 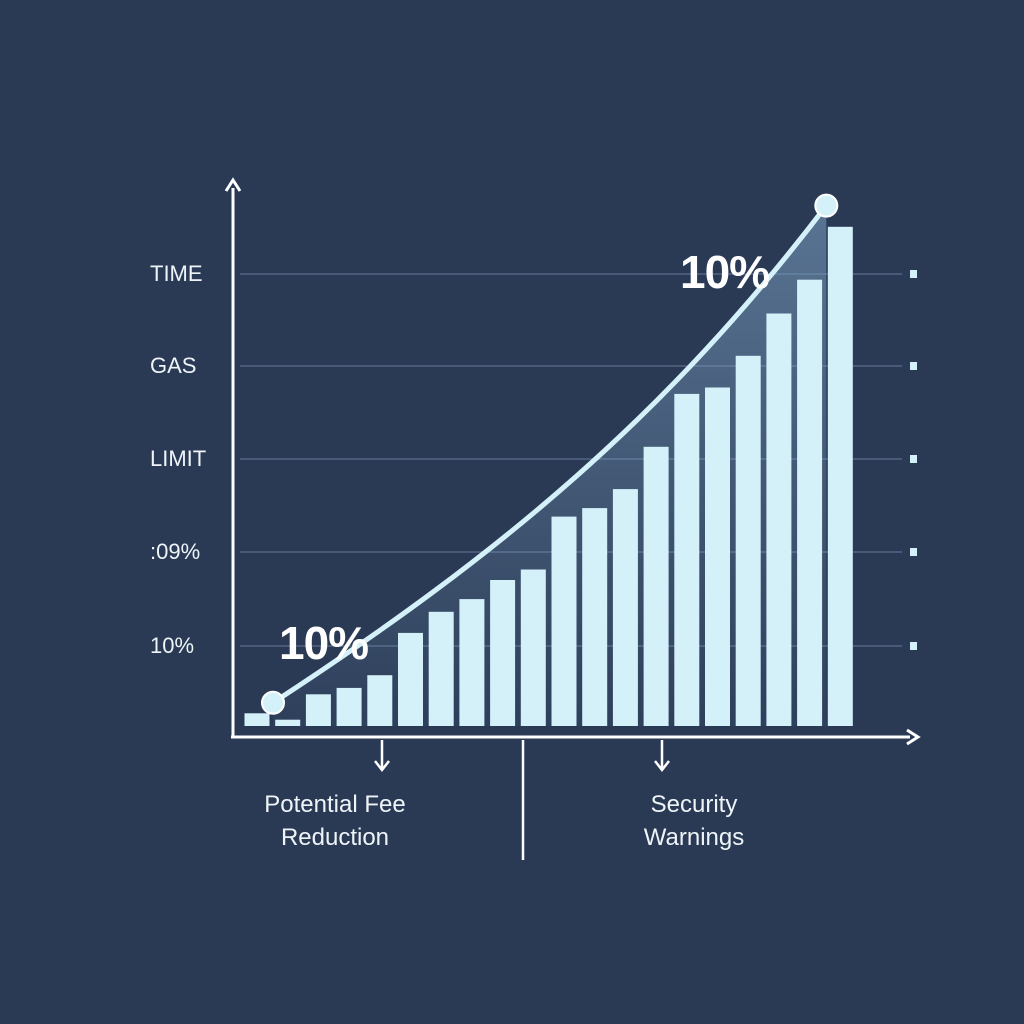 I want to click on callout-fee-reduction: Potential Fee Reduction, so click(x=335, y=821).